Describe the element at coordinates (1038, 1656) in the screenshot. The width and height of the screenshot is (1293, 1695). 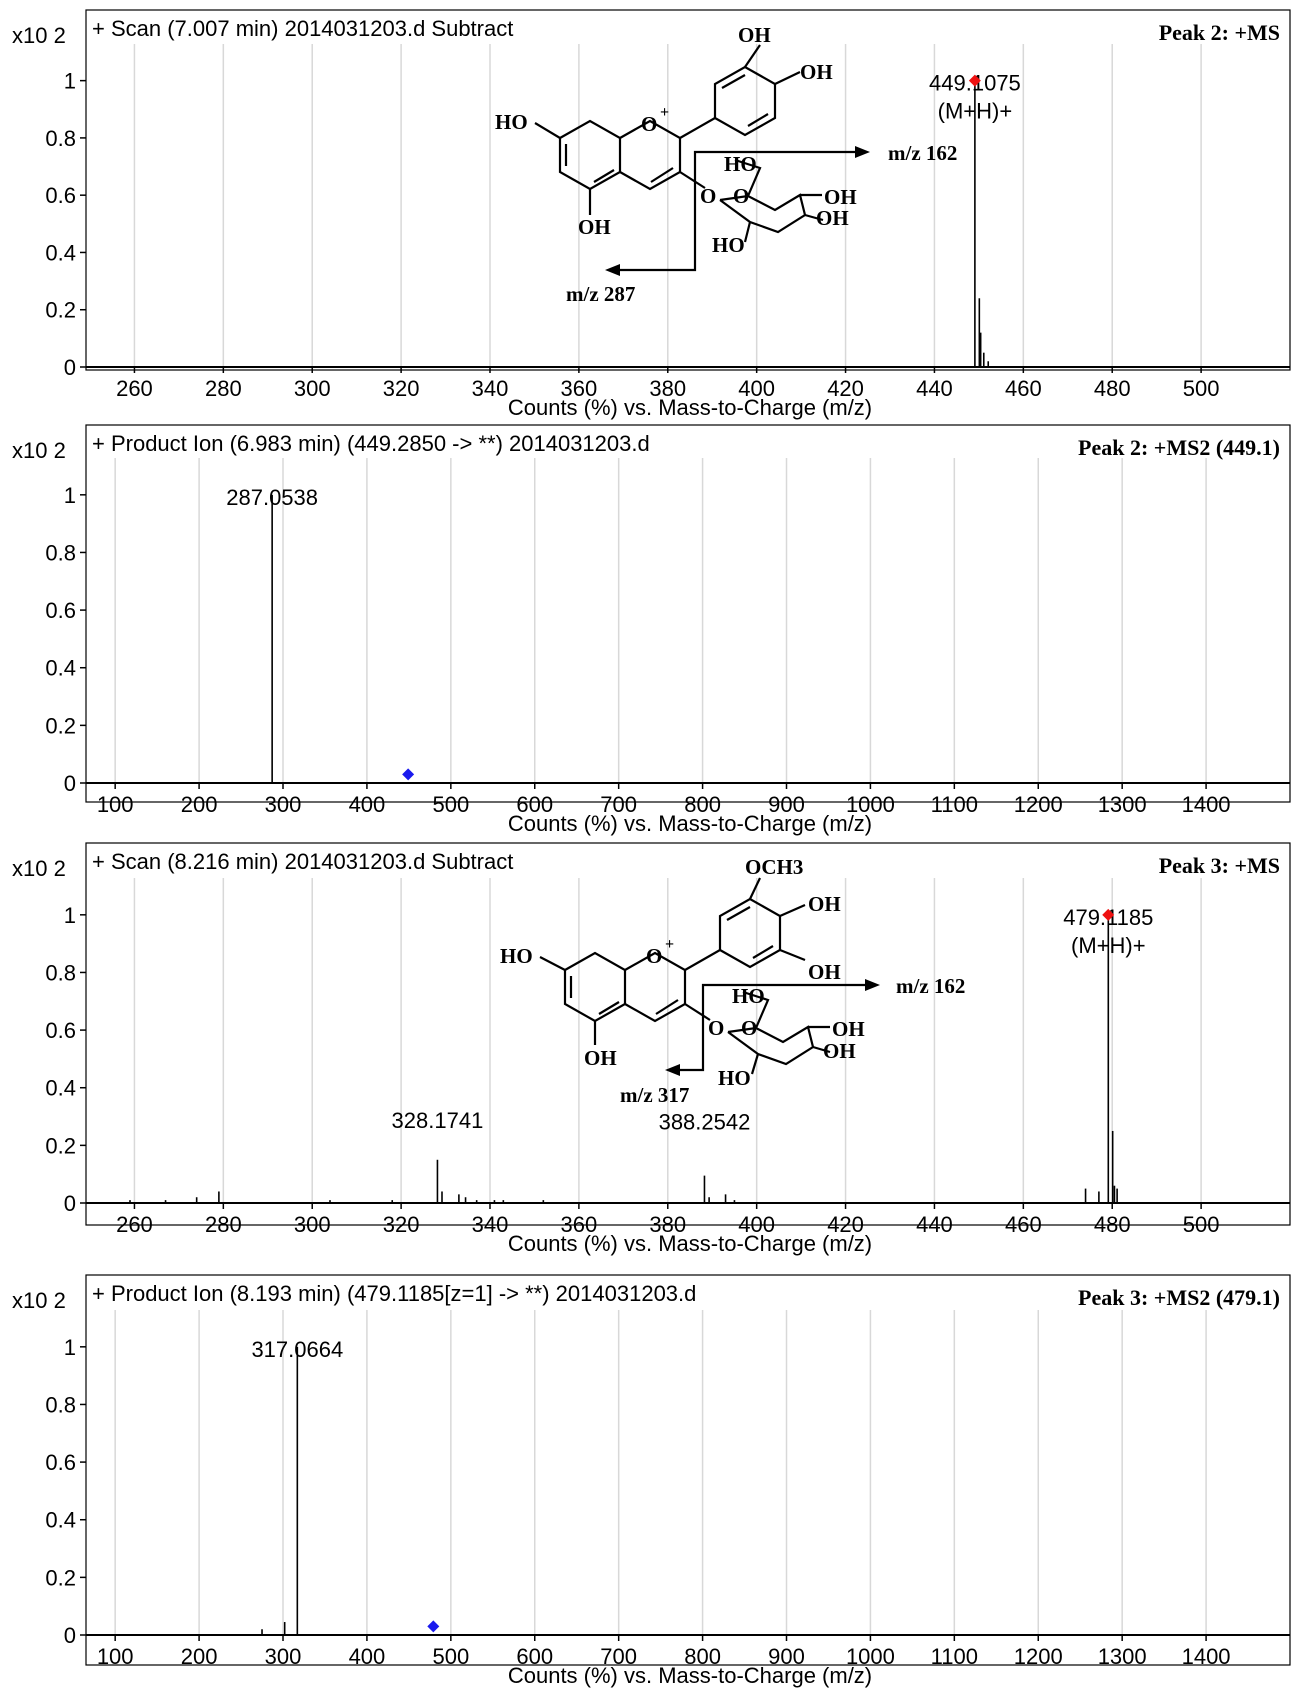
I see `x-tick-label: 1200` at that location.